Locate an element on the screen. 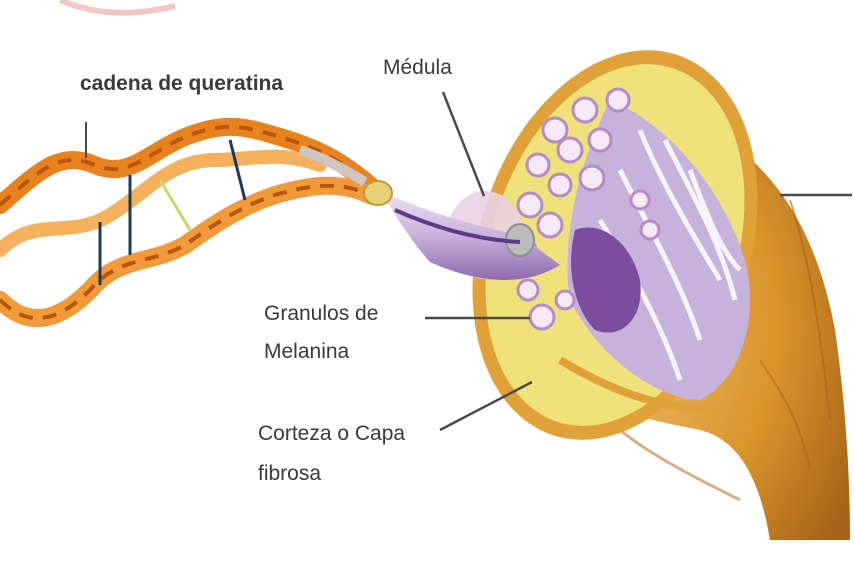 This screenshot has width=854, height=566. top-decoration is located at coordinates (117, 8).